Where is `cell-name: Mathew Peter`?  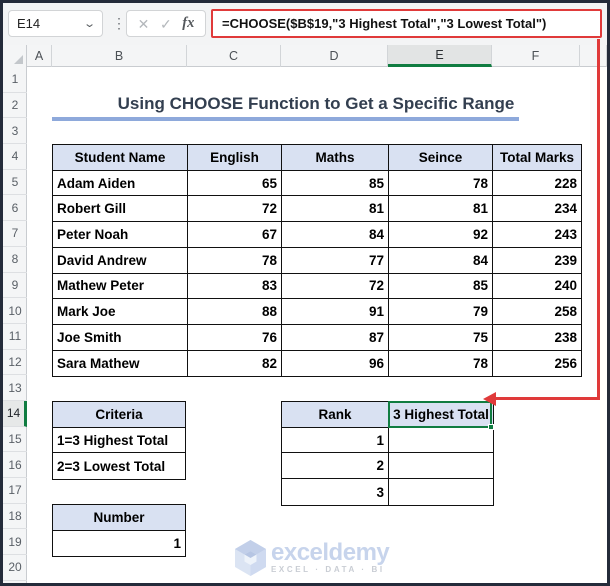 cell-name: Mathew Peter is located at coordinates (120, 286).